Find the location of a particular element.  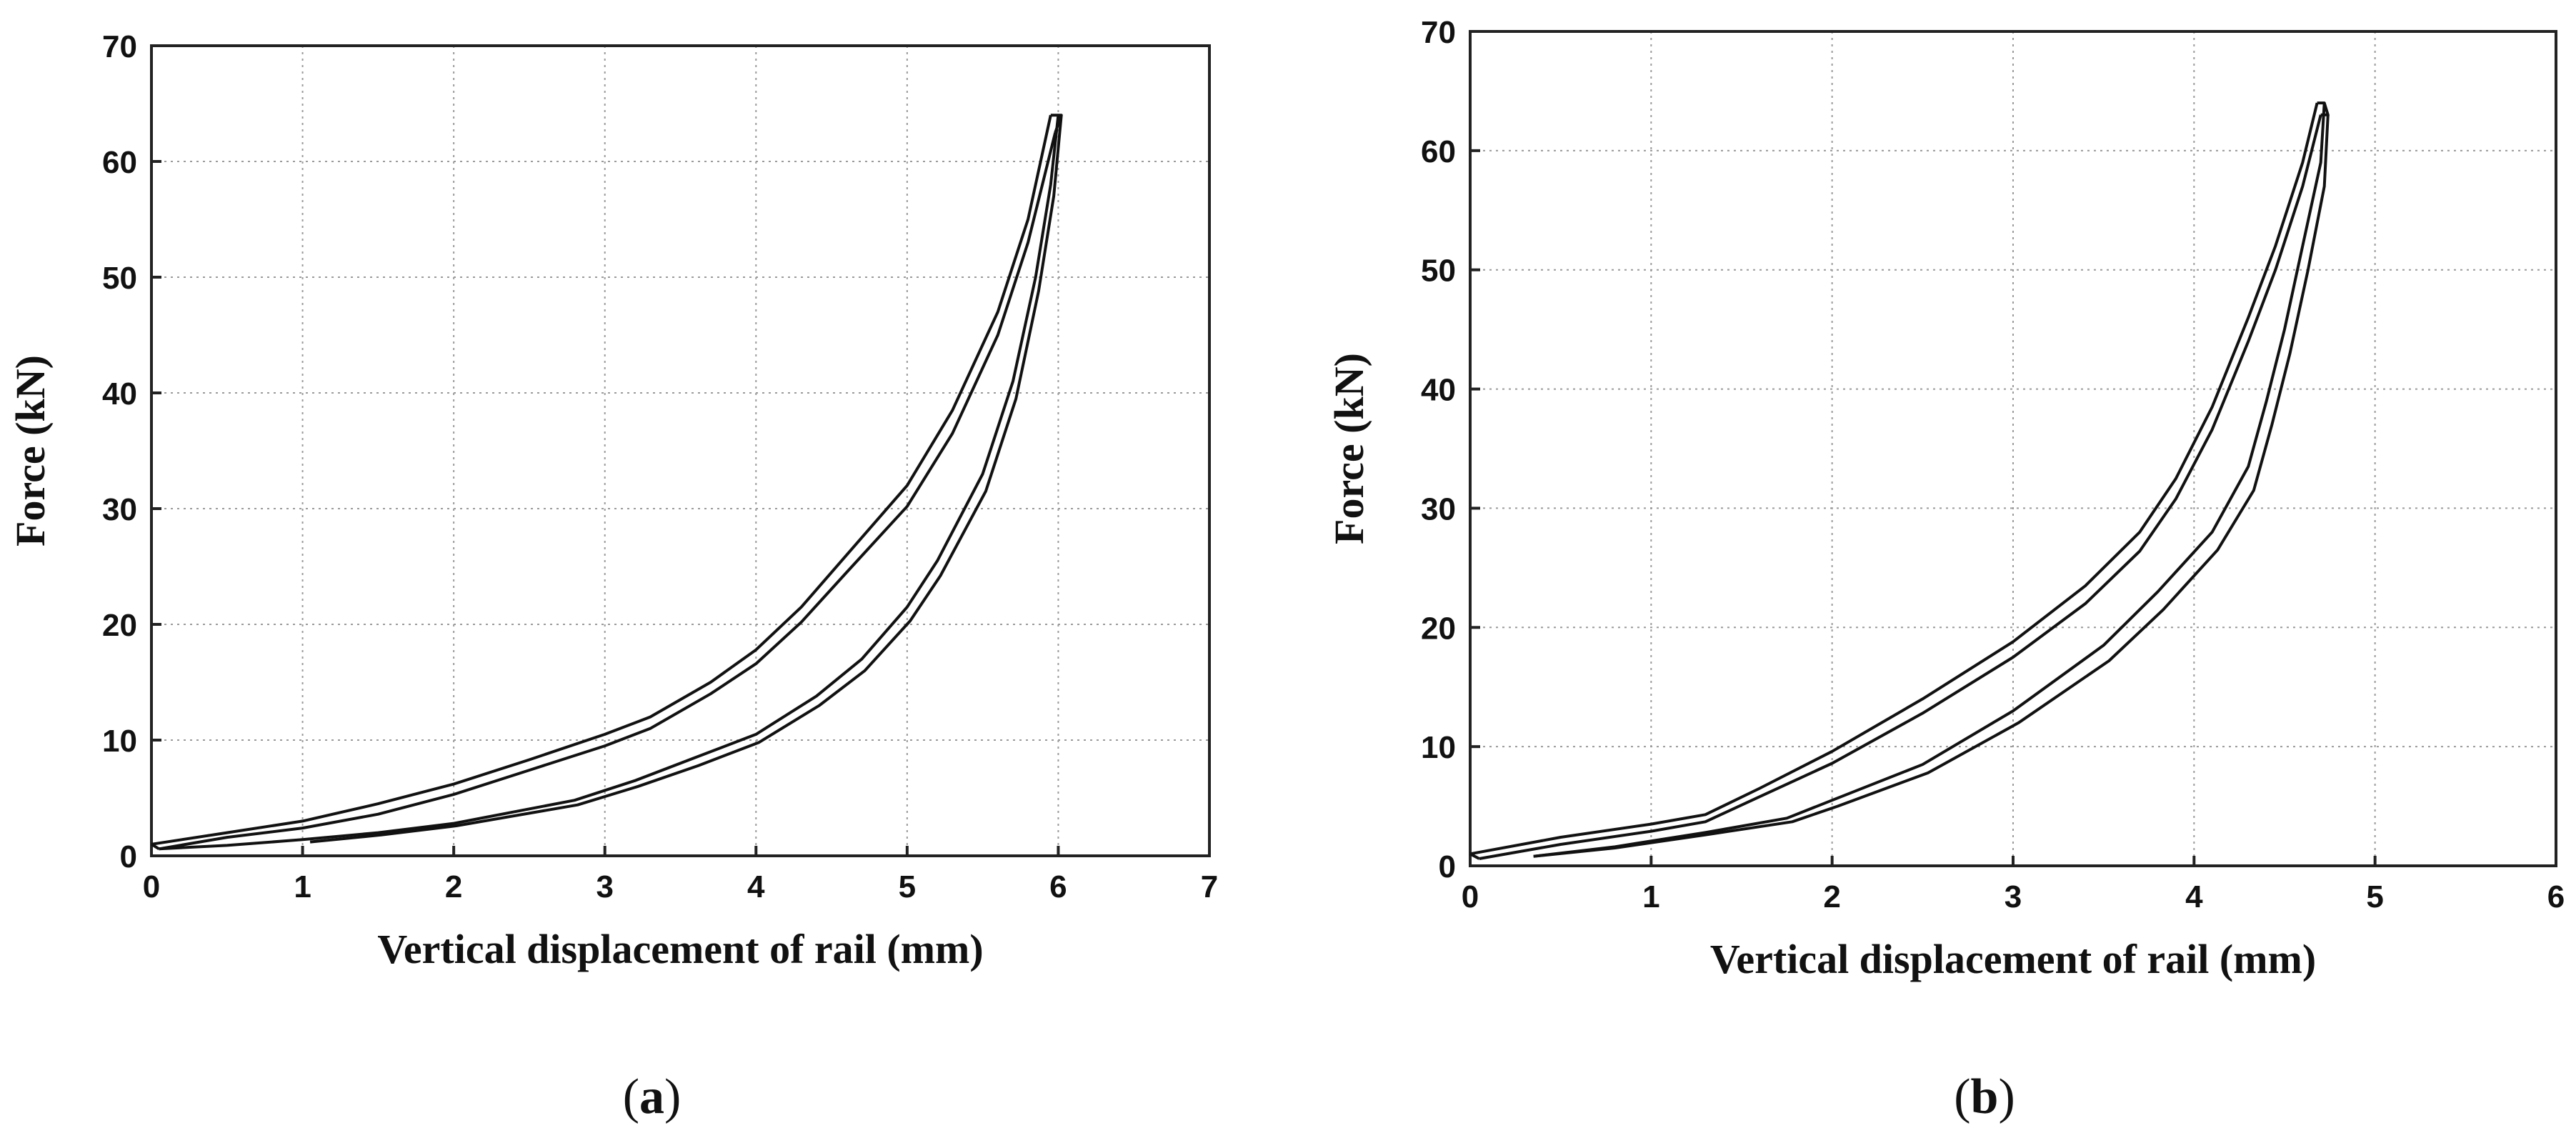

panel-b-y-tick-label: 0 is located at coordinates (1447, 866).